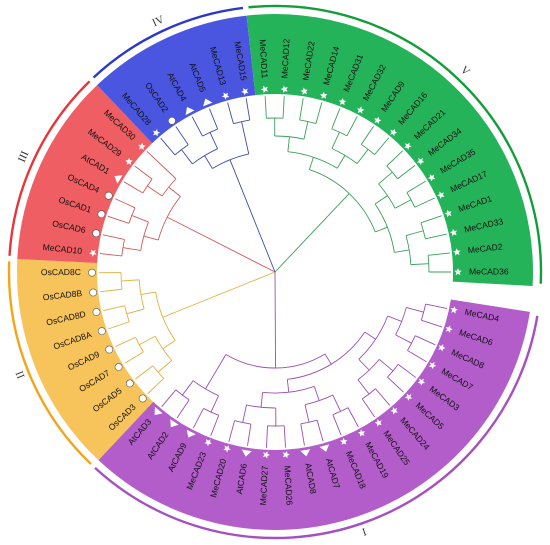  Describe the element at coordinates (285, 58) in the screenshot. I see `leaf-label: MeCAD12` at that location.